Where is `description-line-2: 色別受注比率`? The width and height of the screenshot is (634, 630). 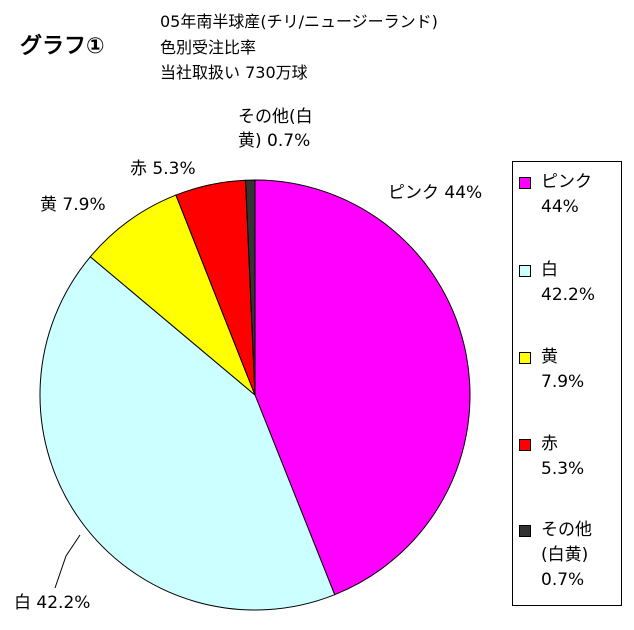 description-line-2: 色別受注比率 is located at coordinates (208, 47).